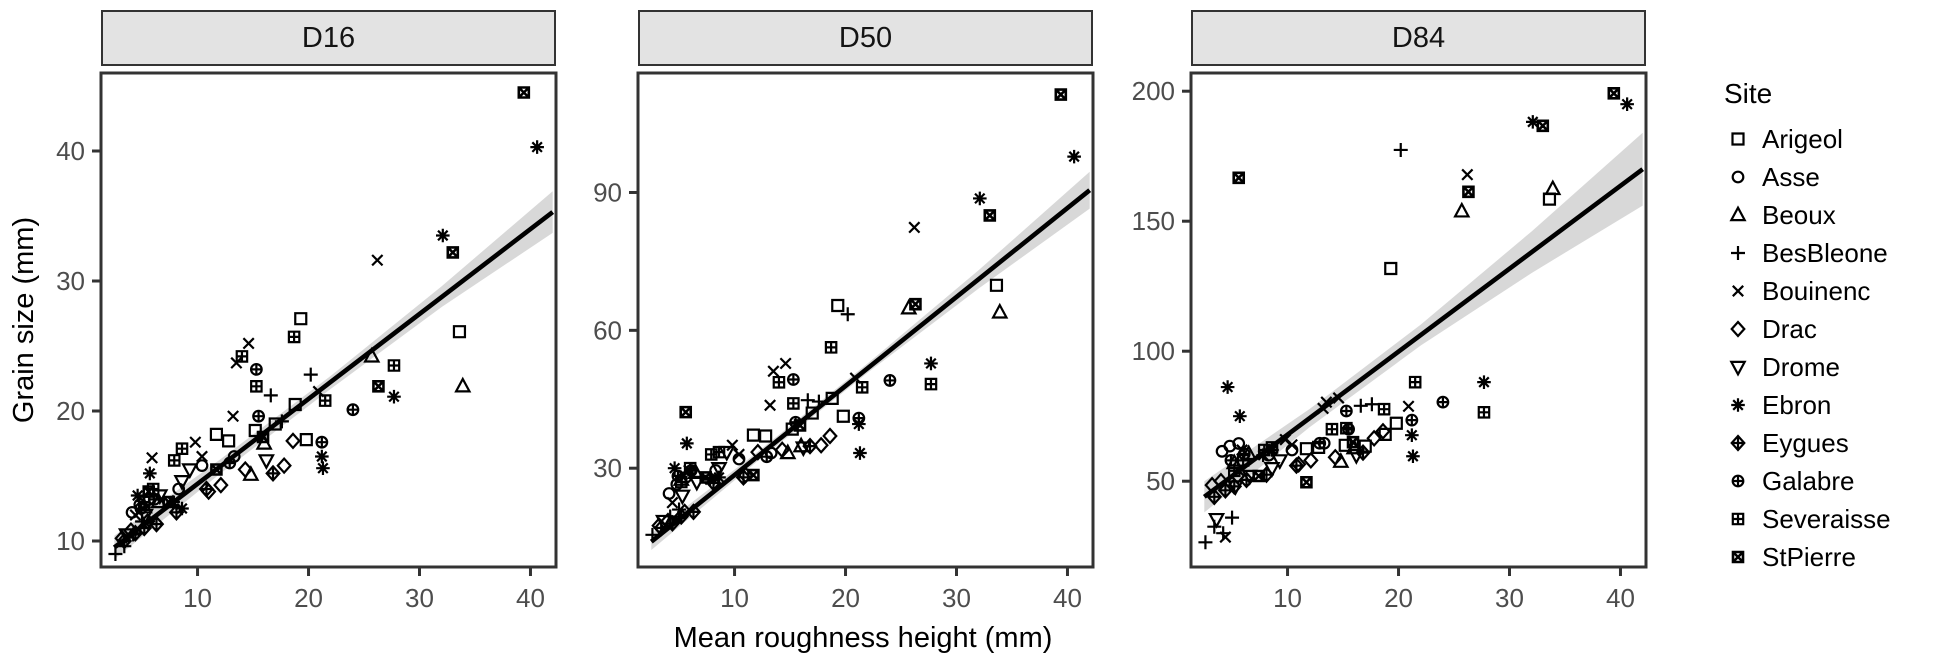  Describe the element at coordinates (1738, 291) in the screenshot. I see `cross-icon` at that location.